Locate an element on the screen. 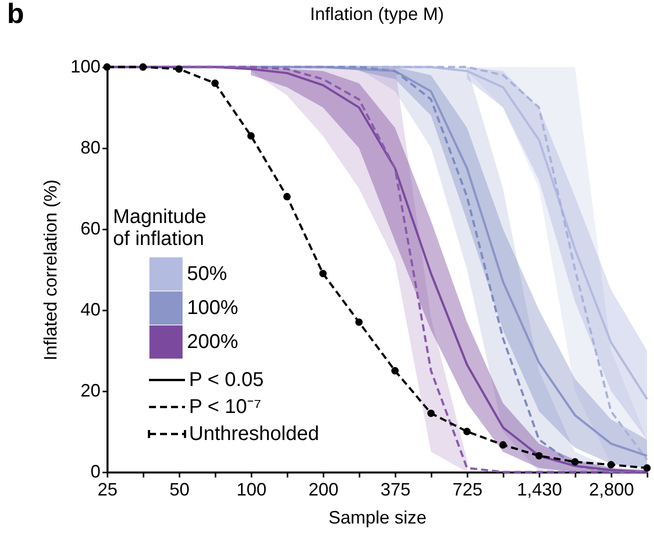 This screenshot has width=654, height=540. legend-title: Magnitude of inflation is located at coordinates (159, 228).